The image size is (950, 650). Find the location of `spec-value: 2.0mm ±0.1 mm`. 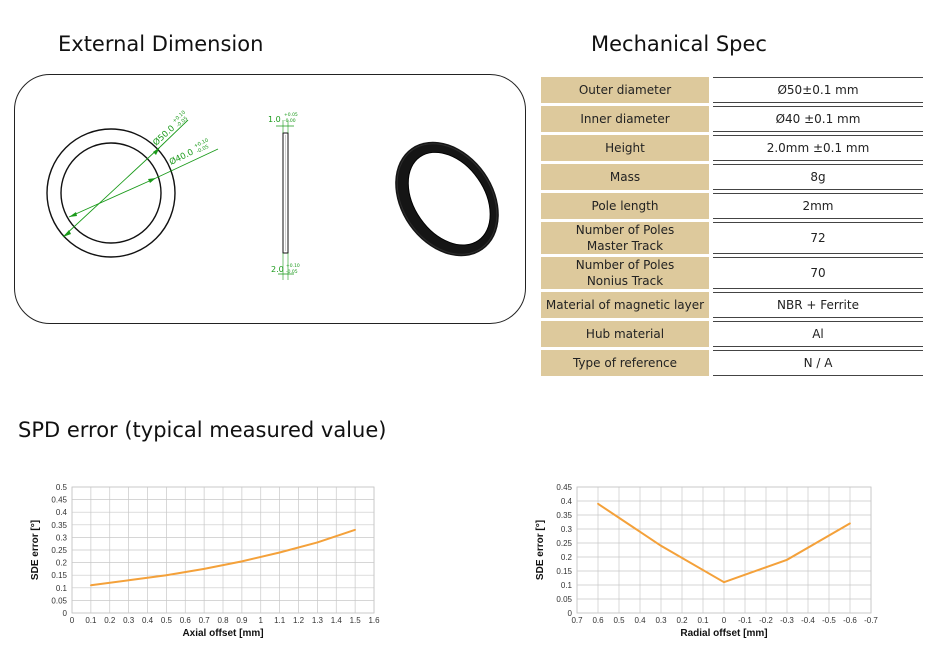

spec-value: 2.0mm ±0.1 mm is located at coordinates (818, 148).